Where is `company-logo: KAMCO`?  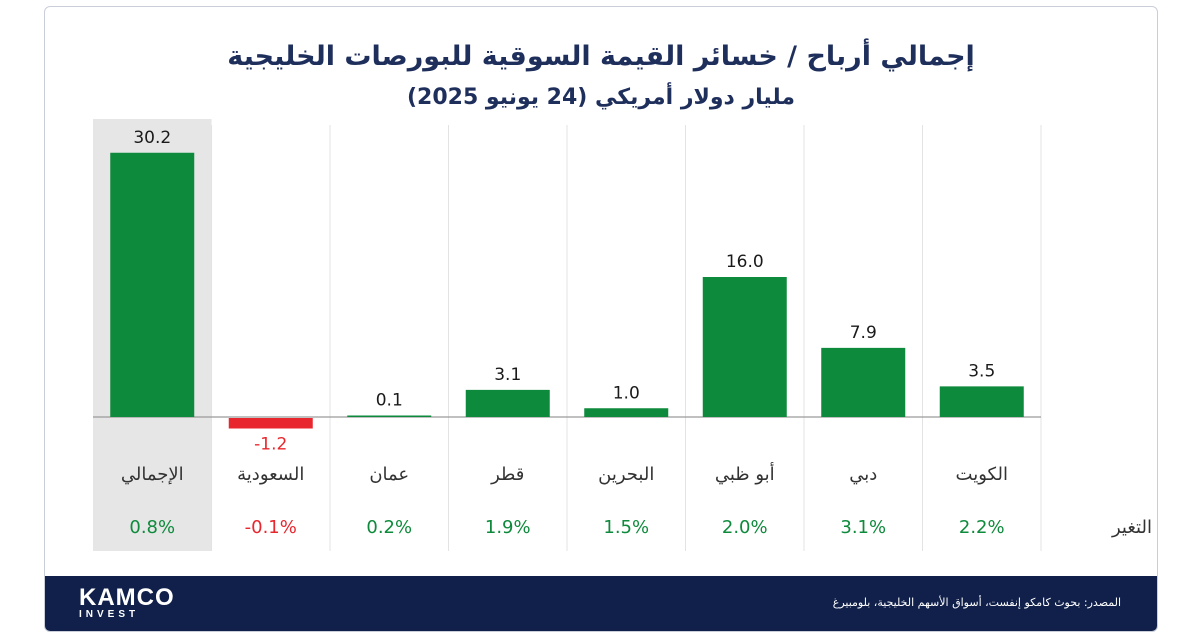
company-logo: KAMCO is located at coordinates (127, 597).